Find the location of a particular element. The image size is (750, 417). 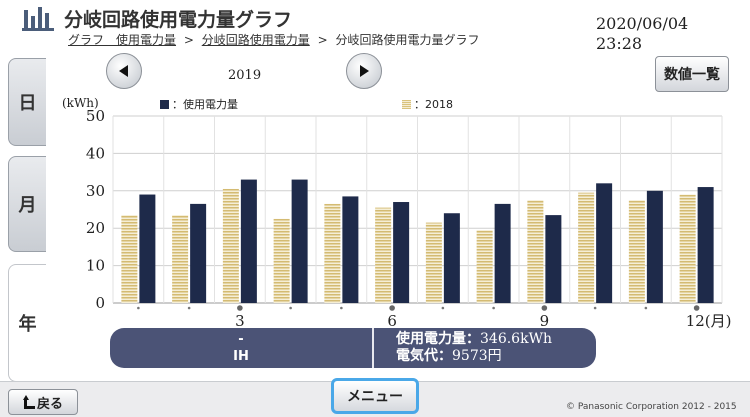

prev-year-button is located at coordinates (124, 71).